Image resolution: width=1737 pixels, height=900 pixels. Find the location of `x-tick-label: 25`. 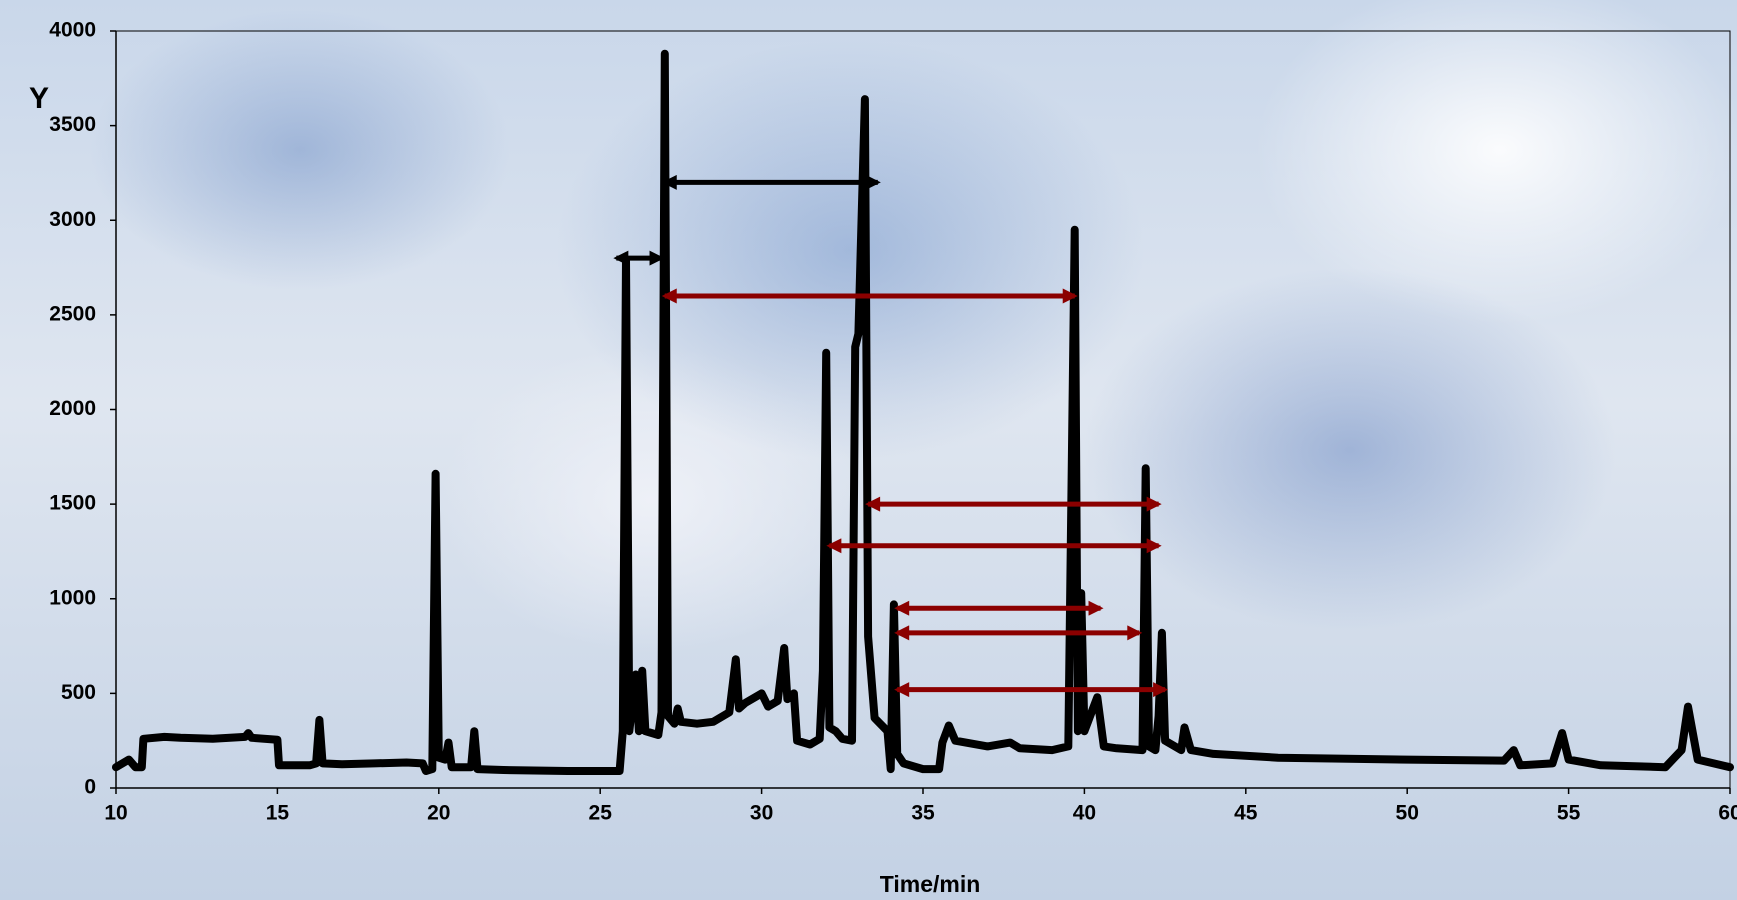

x-tick-label: 25 is located at coordinates (601, 813).